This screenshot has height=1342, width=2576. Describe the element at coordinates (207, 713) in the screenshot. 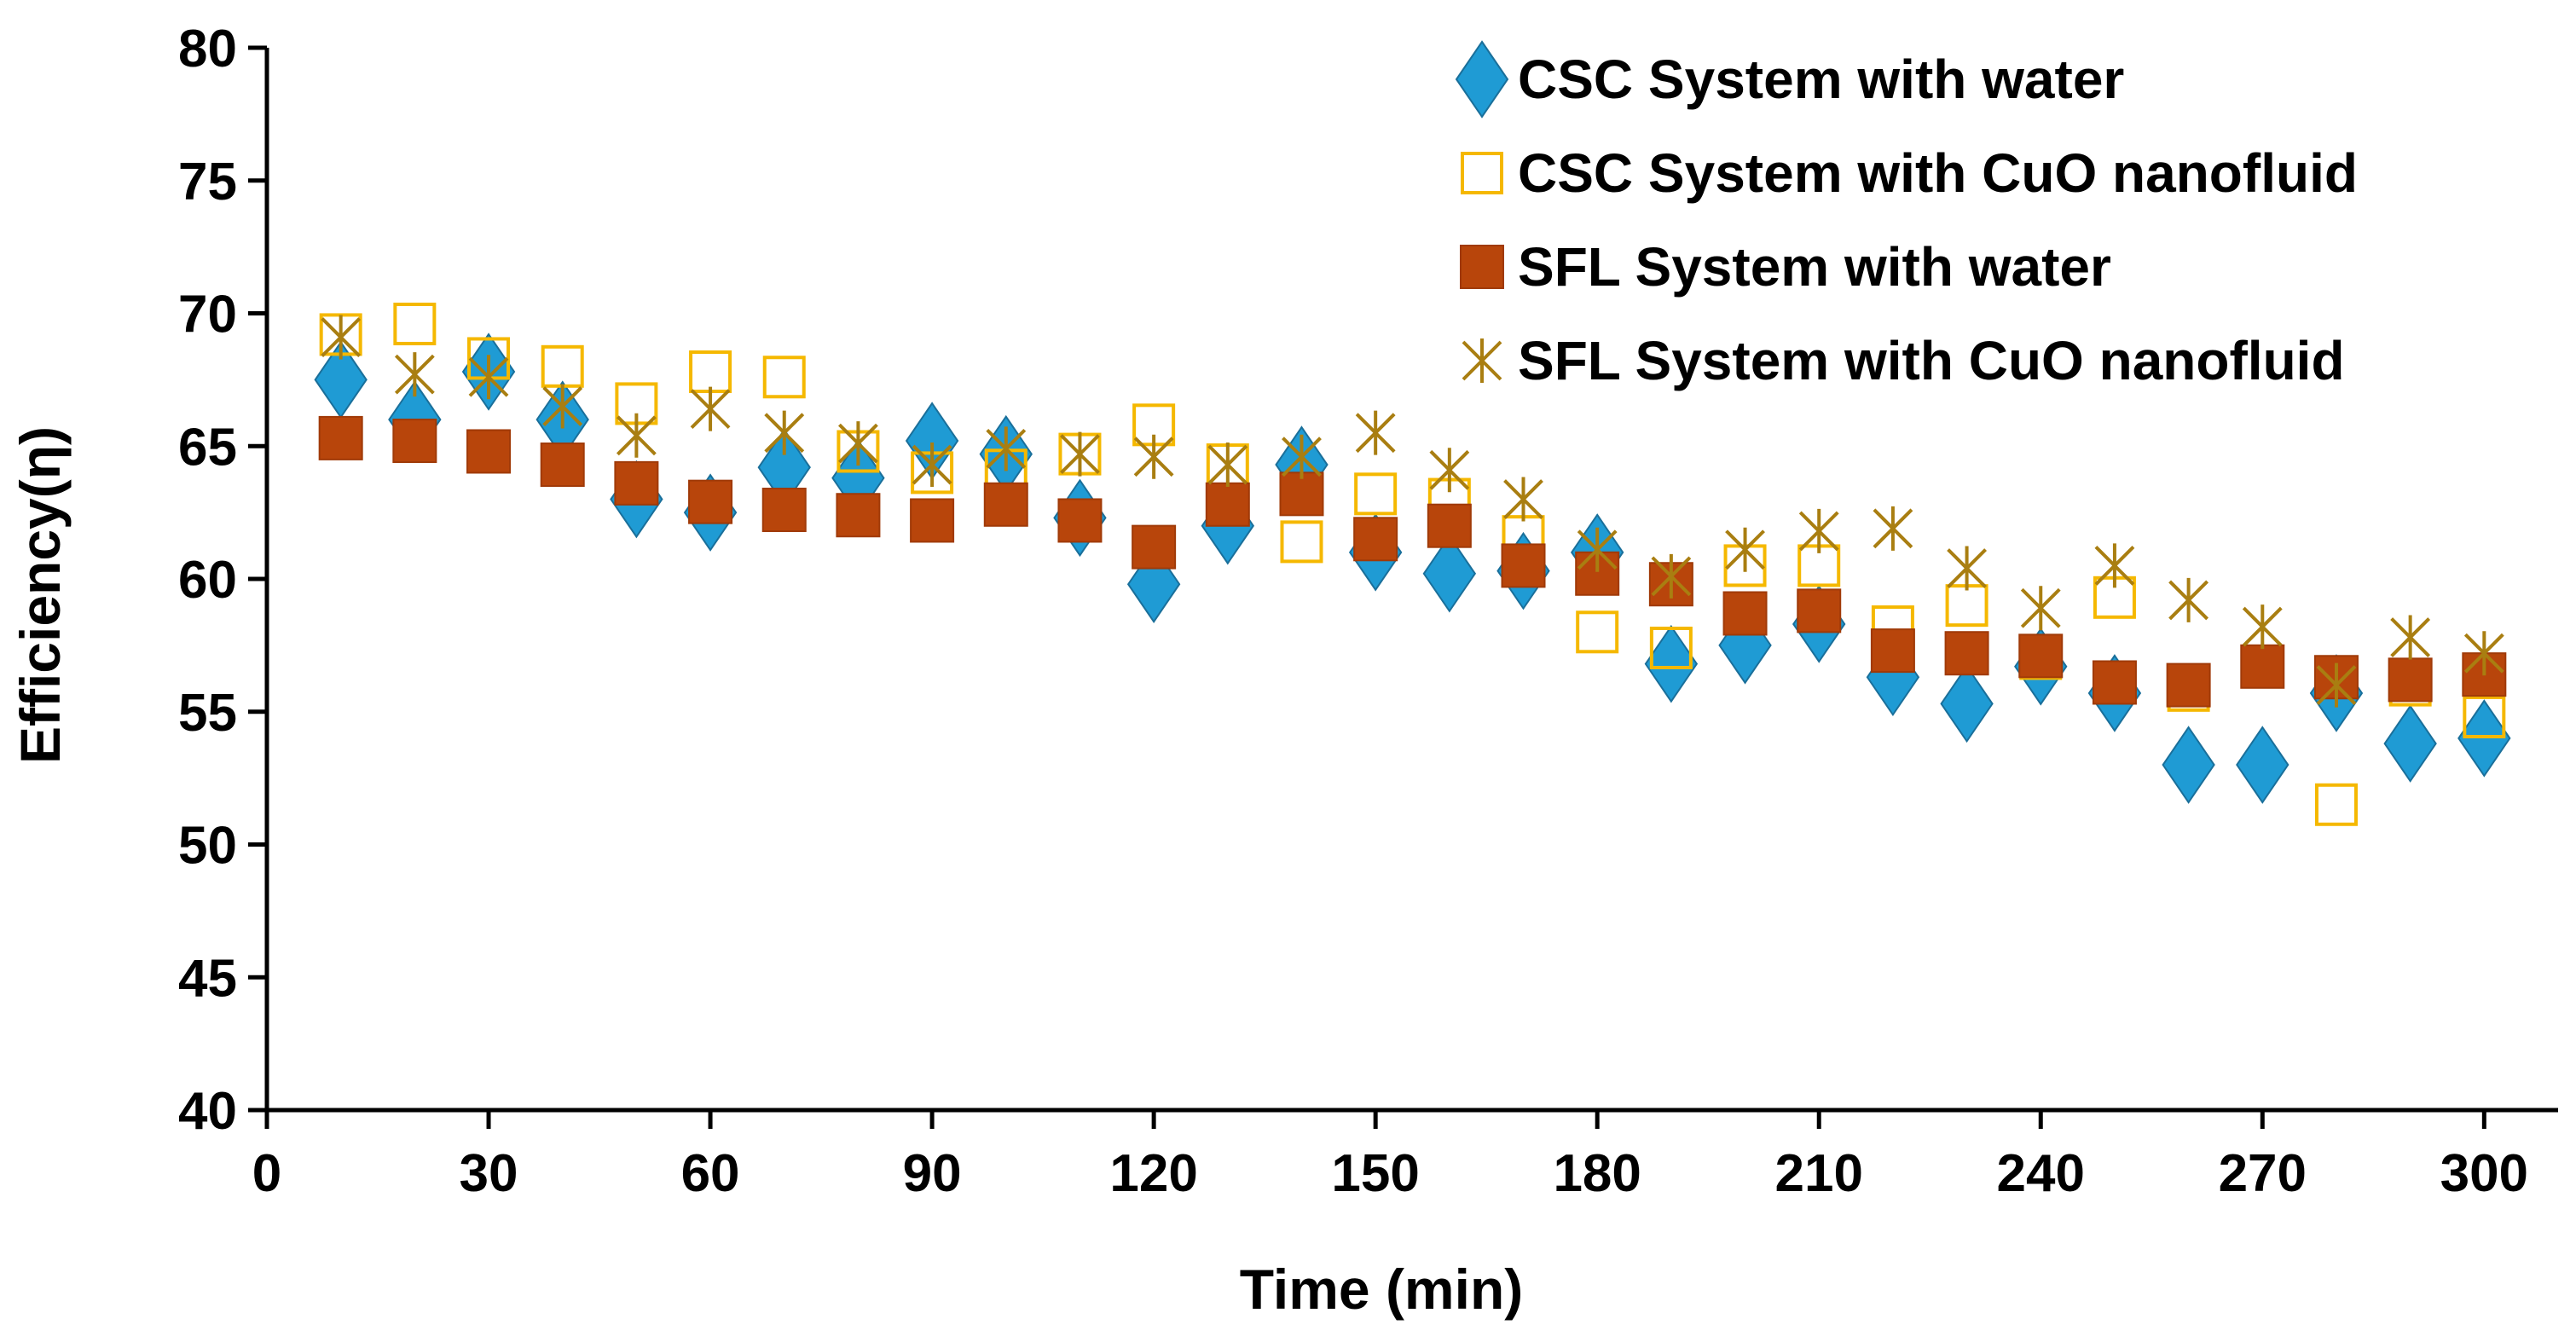

I see `y-tick-label: 55` at that location.